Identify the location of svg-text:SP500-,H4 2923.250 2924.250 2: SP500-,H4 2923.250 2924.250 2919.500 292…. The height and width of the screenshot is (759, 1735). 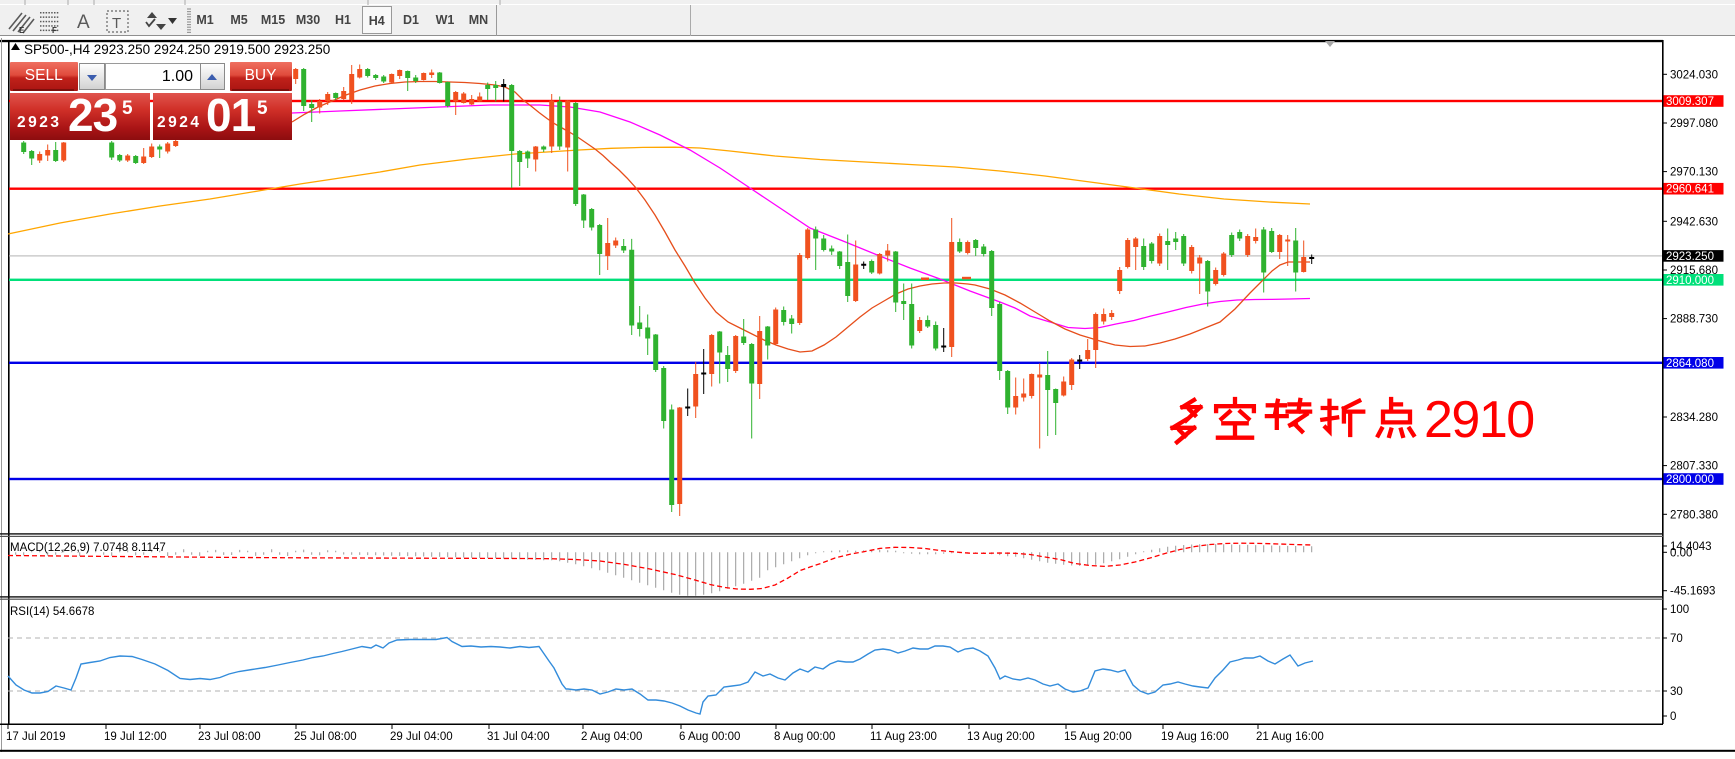
(177, 49).